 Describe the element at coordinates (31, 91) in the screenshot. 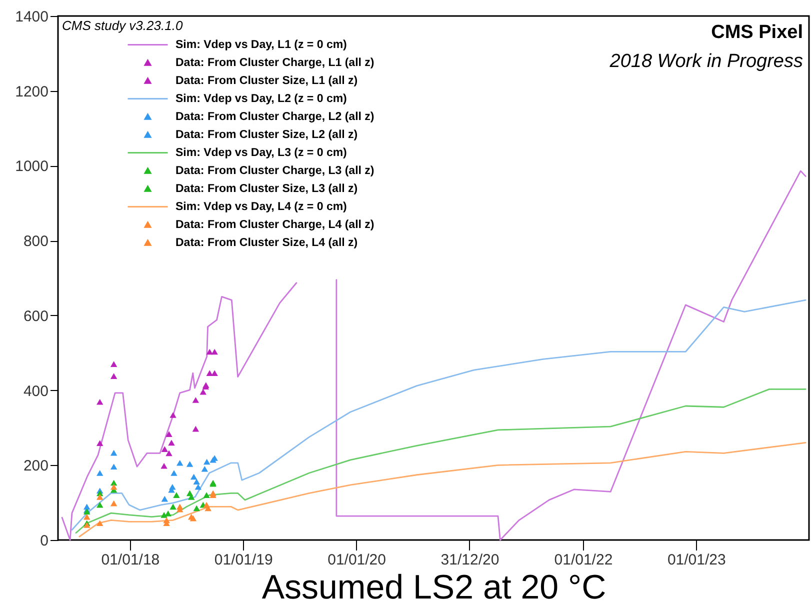

I see `y-tick-label: 1200` at that location.